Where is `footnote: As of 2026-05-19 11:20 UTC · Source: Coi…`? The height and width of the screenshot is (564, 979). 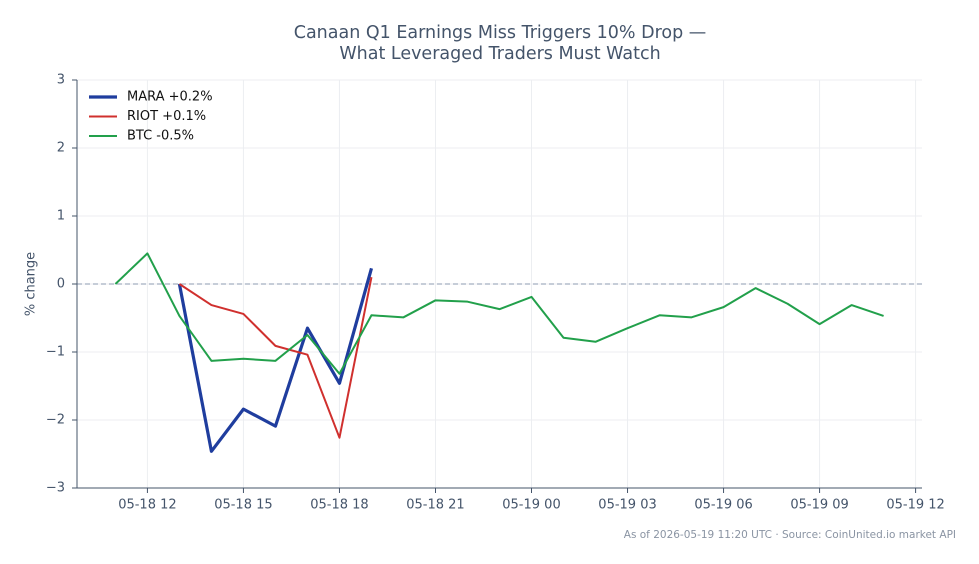
footnote: As of 2026-05-19 11:20 UTC · Source: Coi… is located at coordinates (790, 535).